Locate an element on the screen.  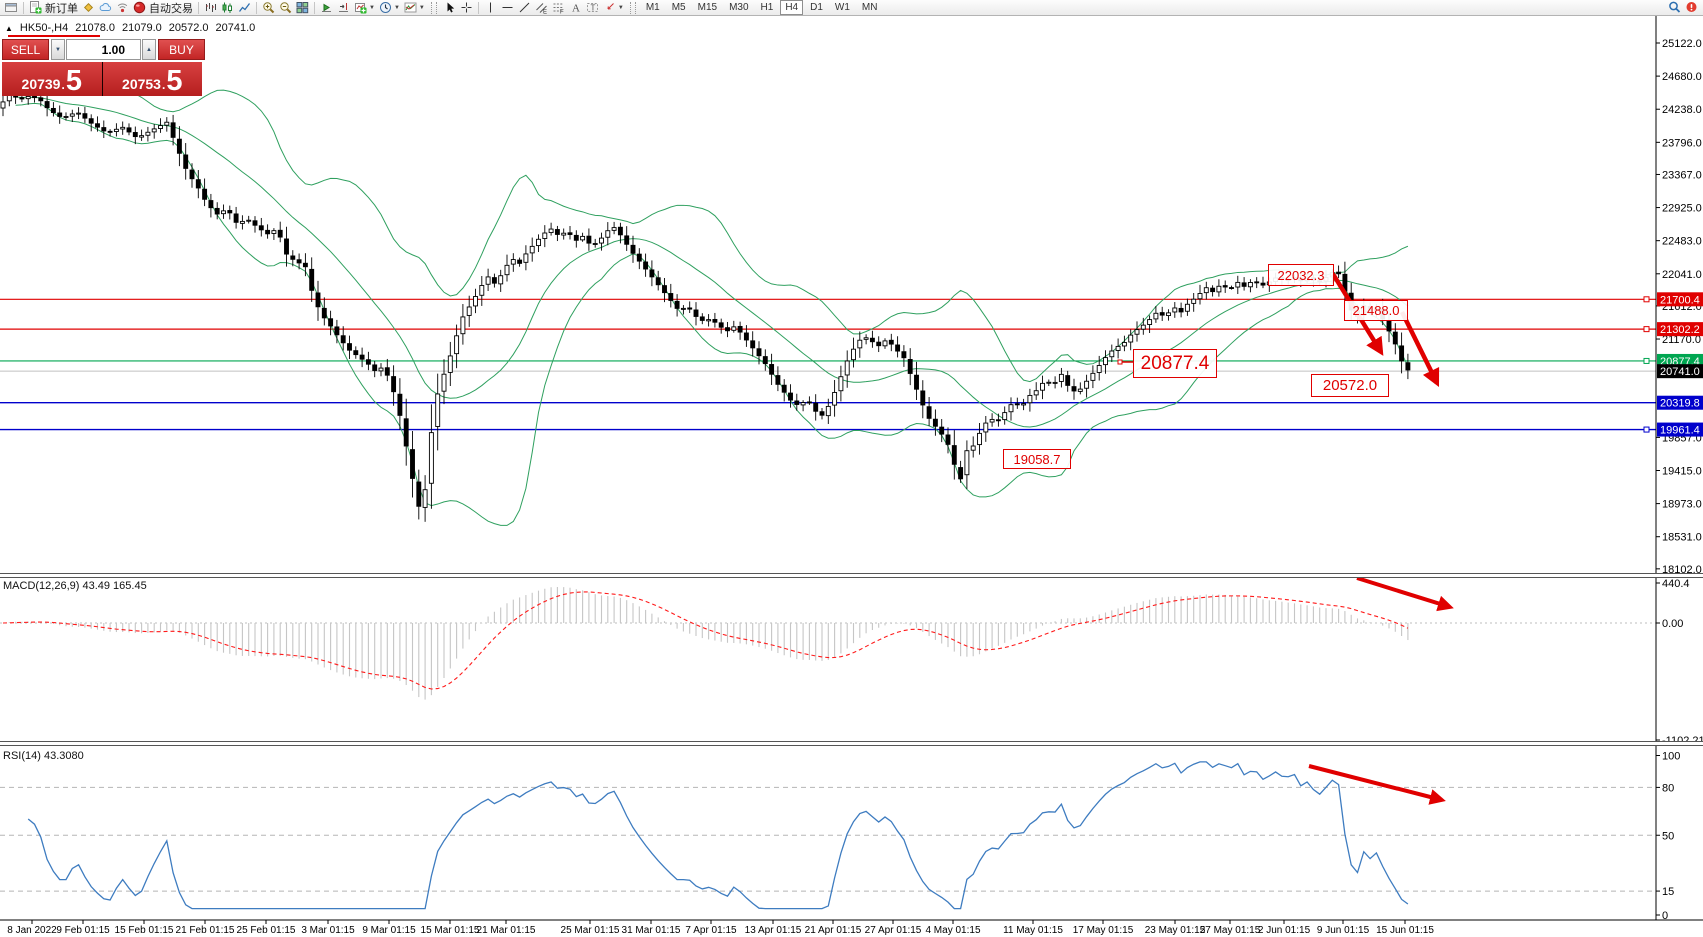
time-axis-label: 15 Mar 01:15 is located at coordinates (450, 930).